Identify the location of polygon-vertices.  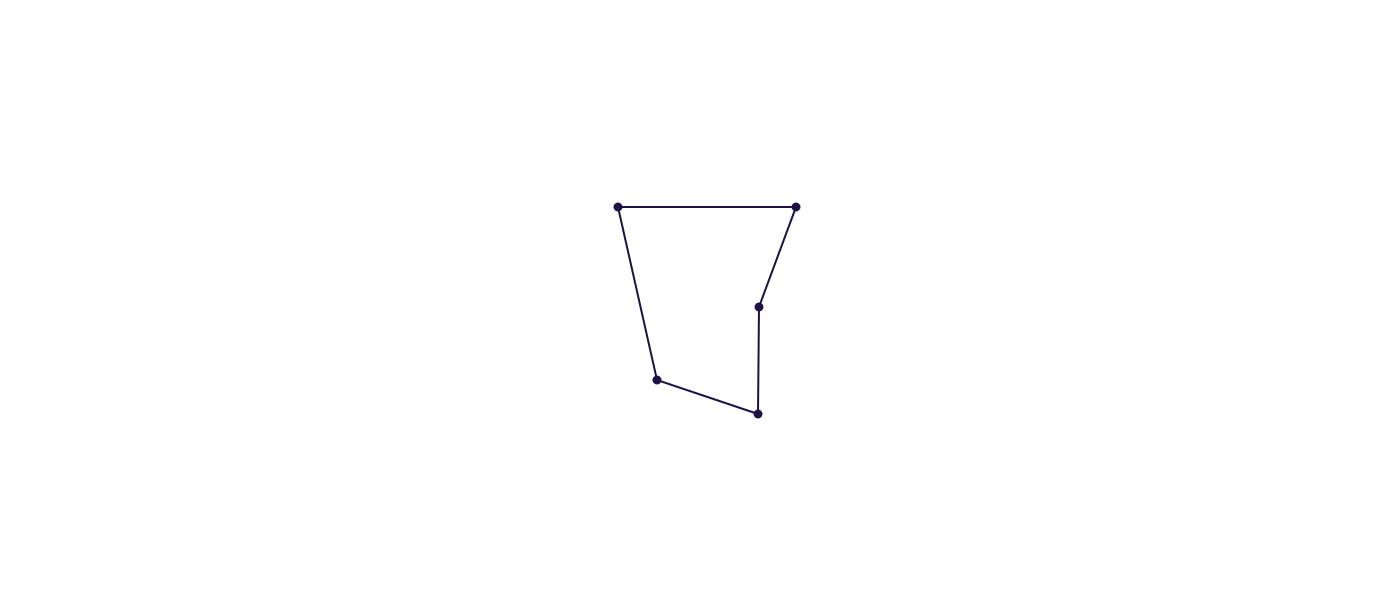
(707, 310).